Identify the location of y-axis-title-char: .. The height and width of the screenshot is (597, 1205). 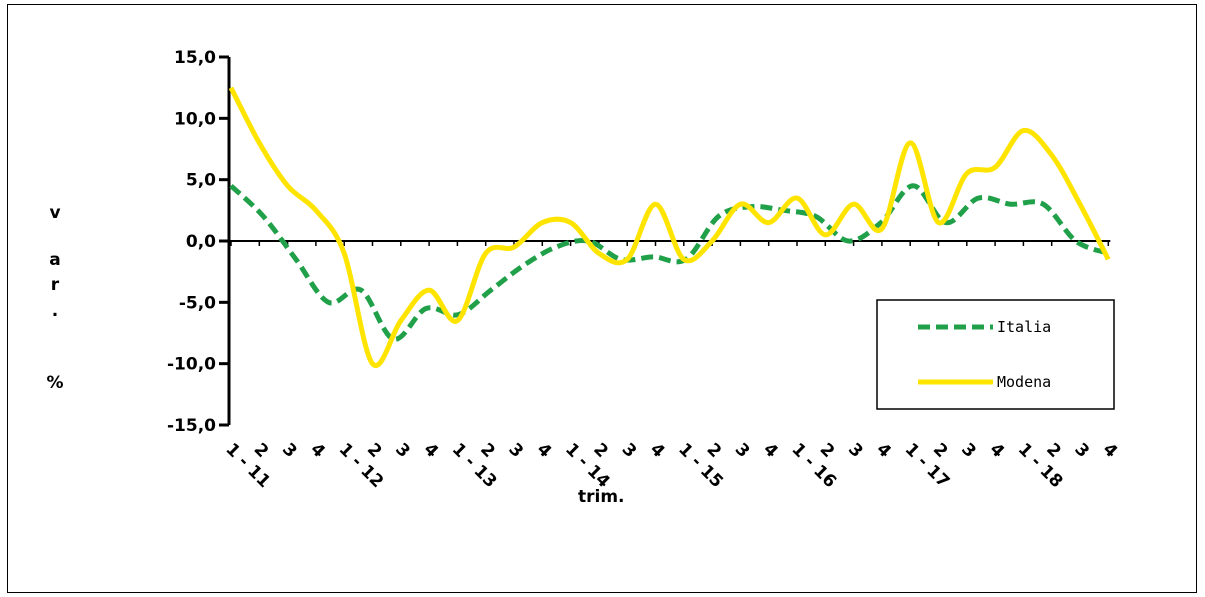
(55, 311).